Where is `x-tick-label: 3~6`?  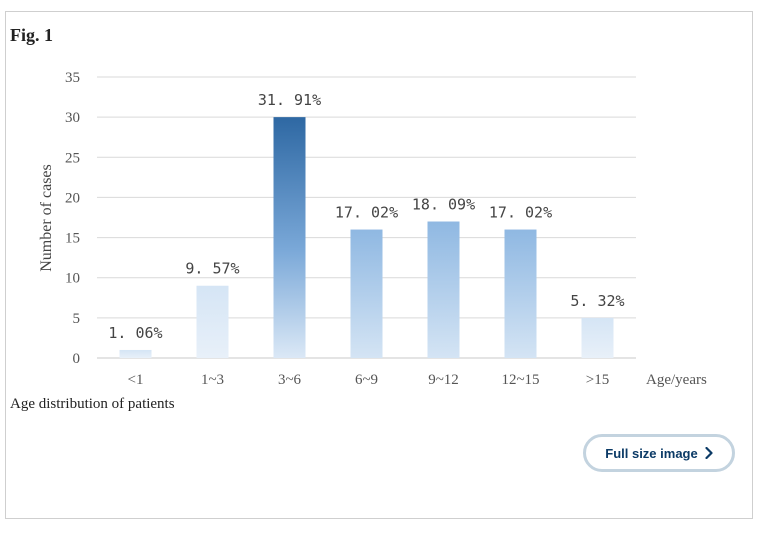 x-tick-label: 3~6 is located at coordinates (290, 380).